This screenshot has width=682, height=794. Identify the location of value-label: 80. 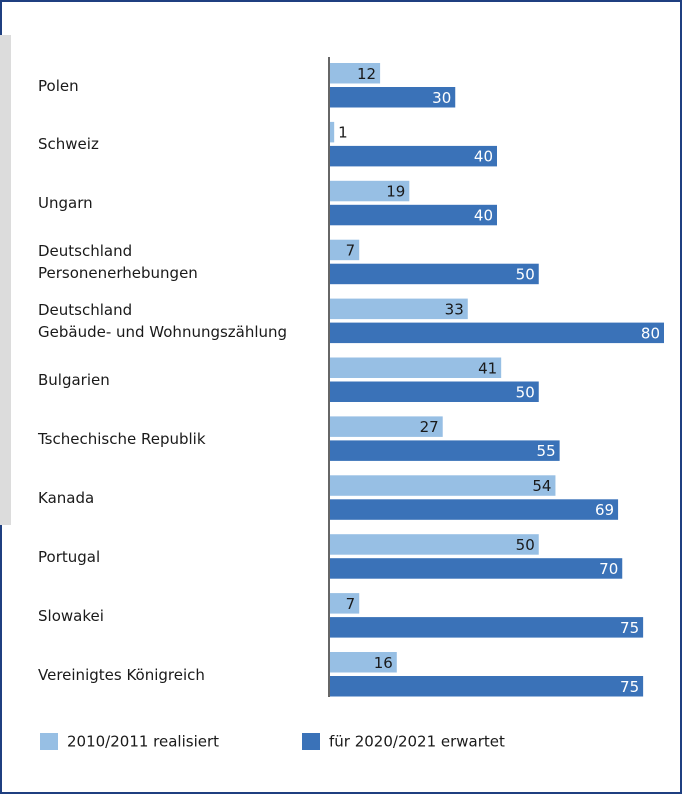
(650, 333).